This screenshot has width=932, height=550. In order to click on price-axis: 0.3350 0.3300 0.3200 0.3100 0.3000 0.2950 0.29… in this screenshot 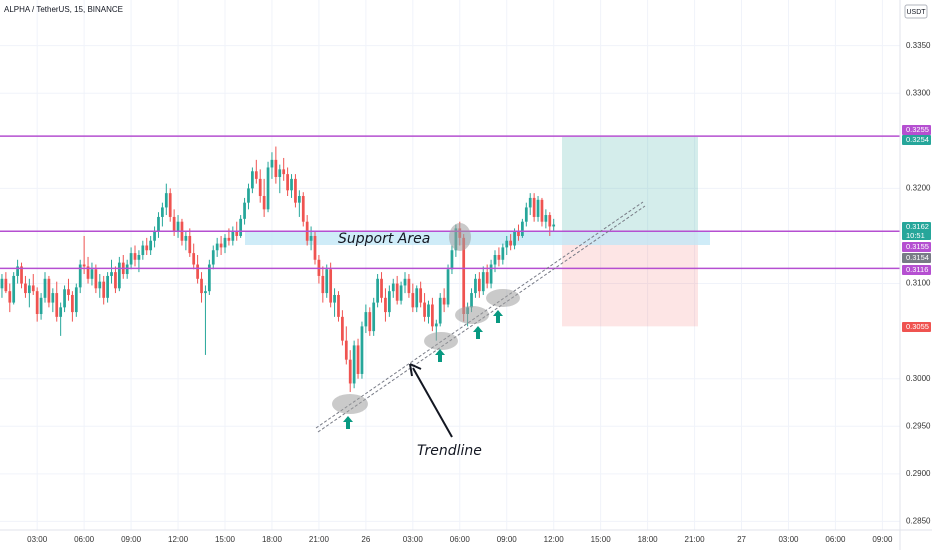, I will do `click(918, 283)`.